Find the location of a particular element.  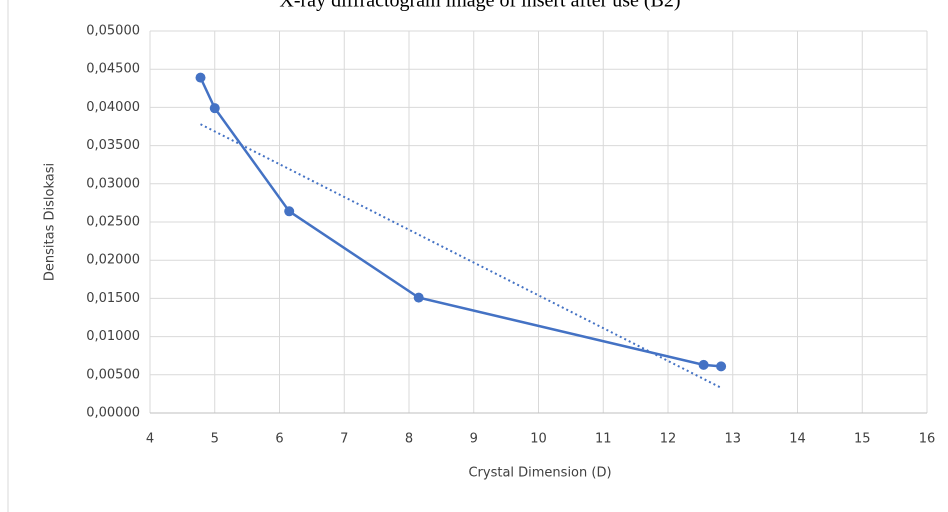

y-tick-label: 0,00500 is located at coordinates (113, 374).